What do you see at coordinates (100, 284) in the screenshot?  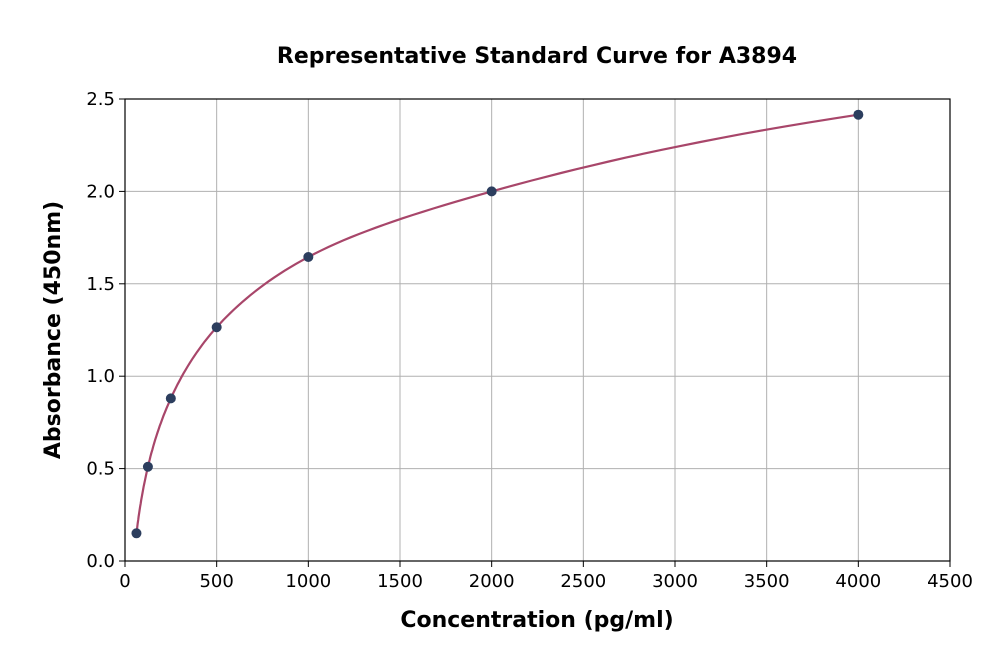 I see `y-tick-label: 1.5` at bounding box center [100, 284].